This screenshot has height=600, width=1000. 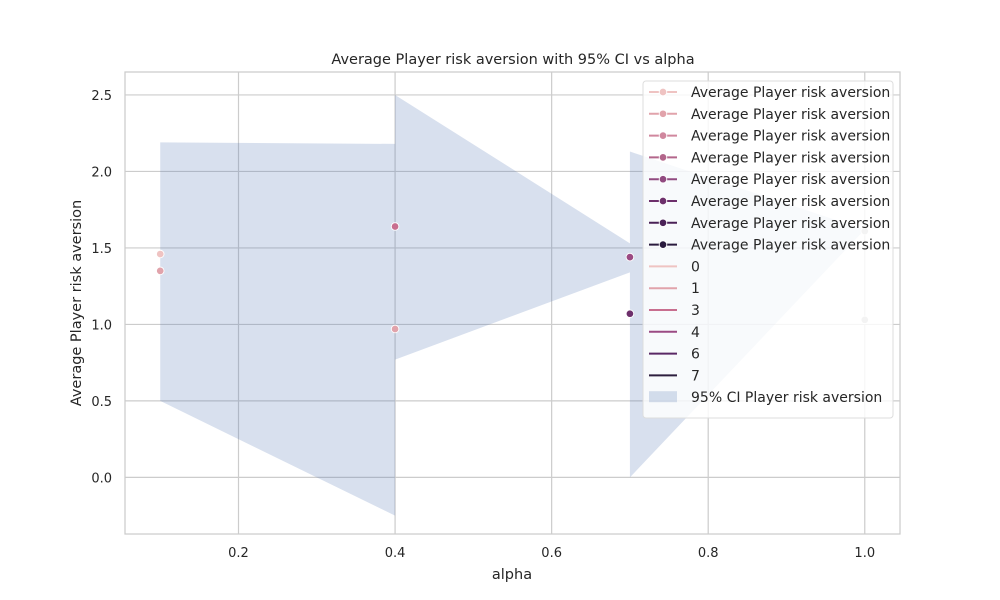 I want to click on legend-label: 95% CI Player risk aversion, so click(x=786, y=398).